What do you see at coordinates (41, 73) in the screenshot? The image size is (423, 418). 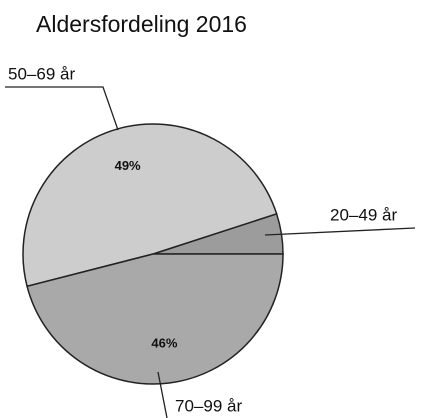 I see `category-label: 50–69 år` at bounding box center [41, 73].